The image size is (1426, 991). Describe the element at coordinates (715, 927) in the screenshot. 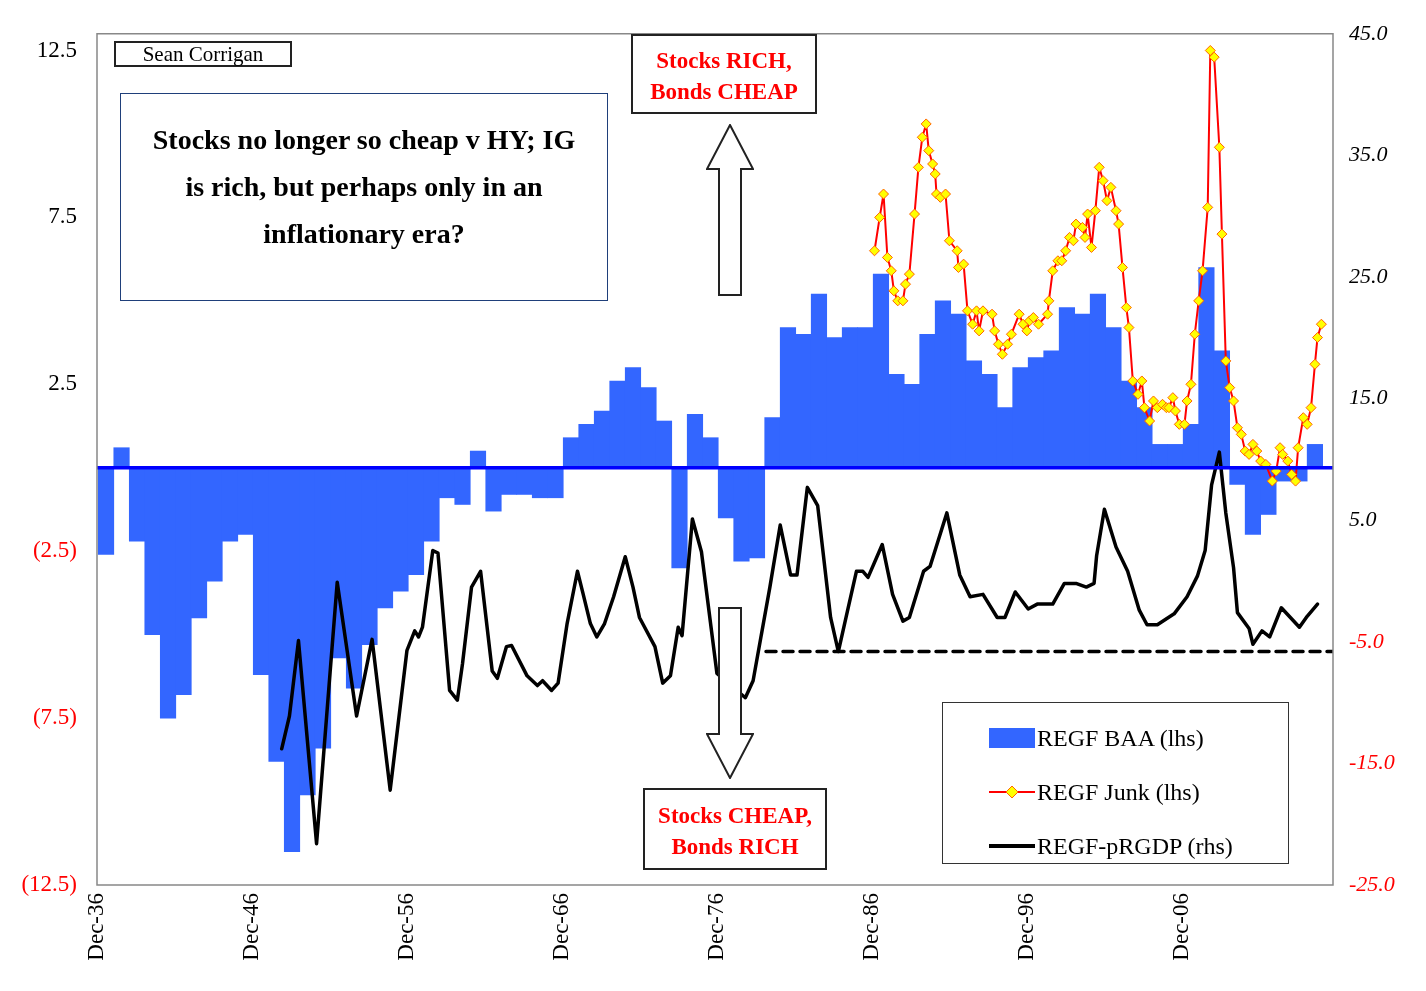

I see `x-tick-label: Dec-76` at that location.